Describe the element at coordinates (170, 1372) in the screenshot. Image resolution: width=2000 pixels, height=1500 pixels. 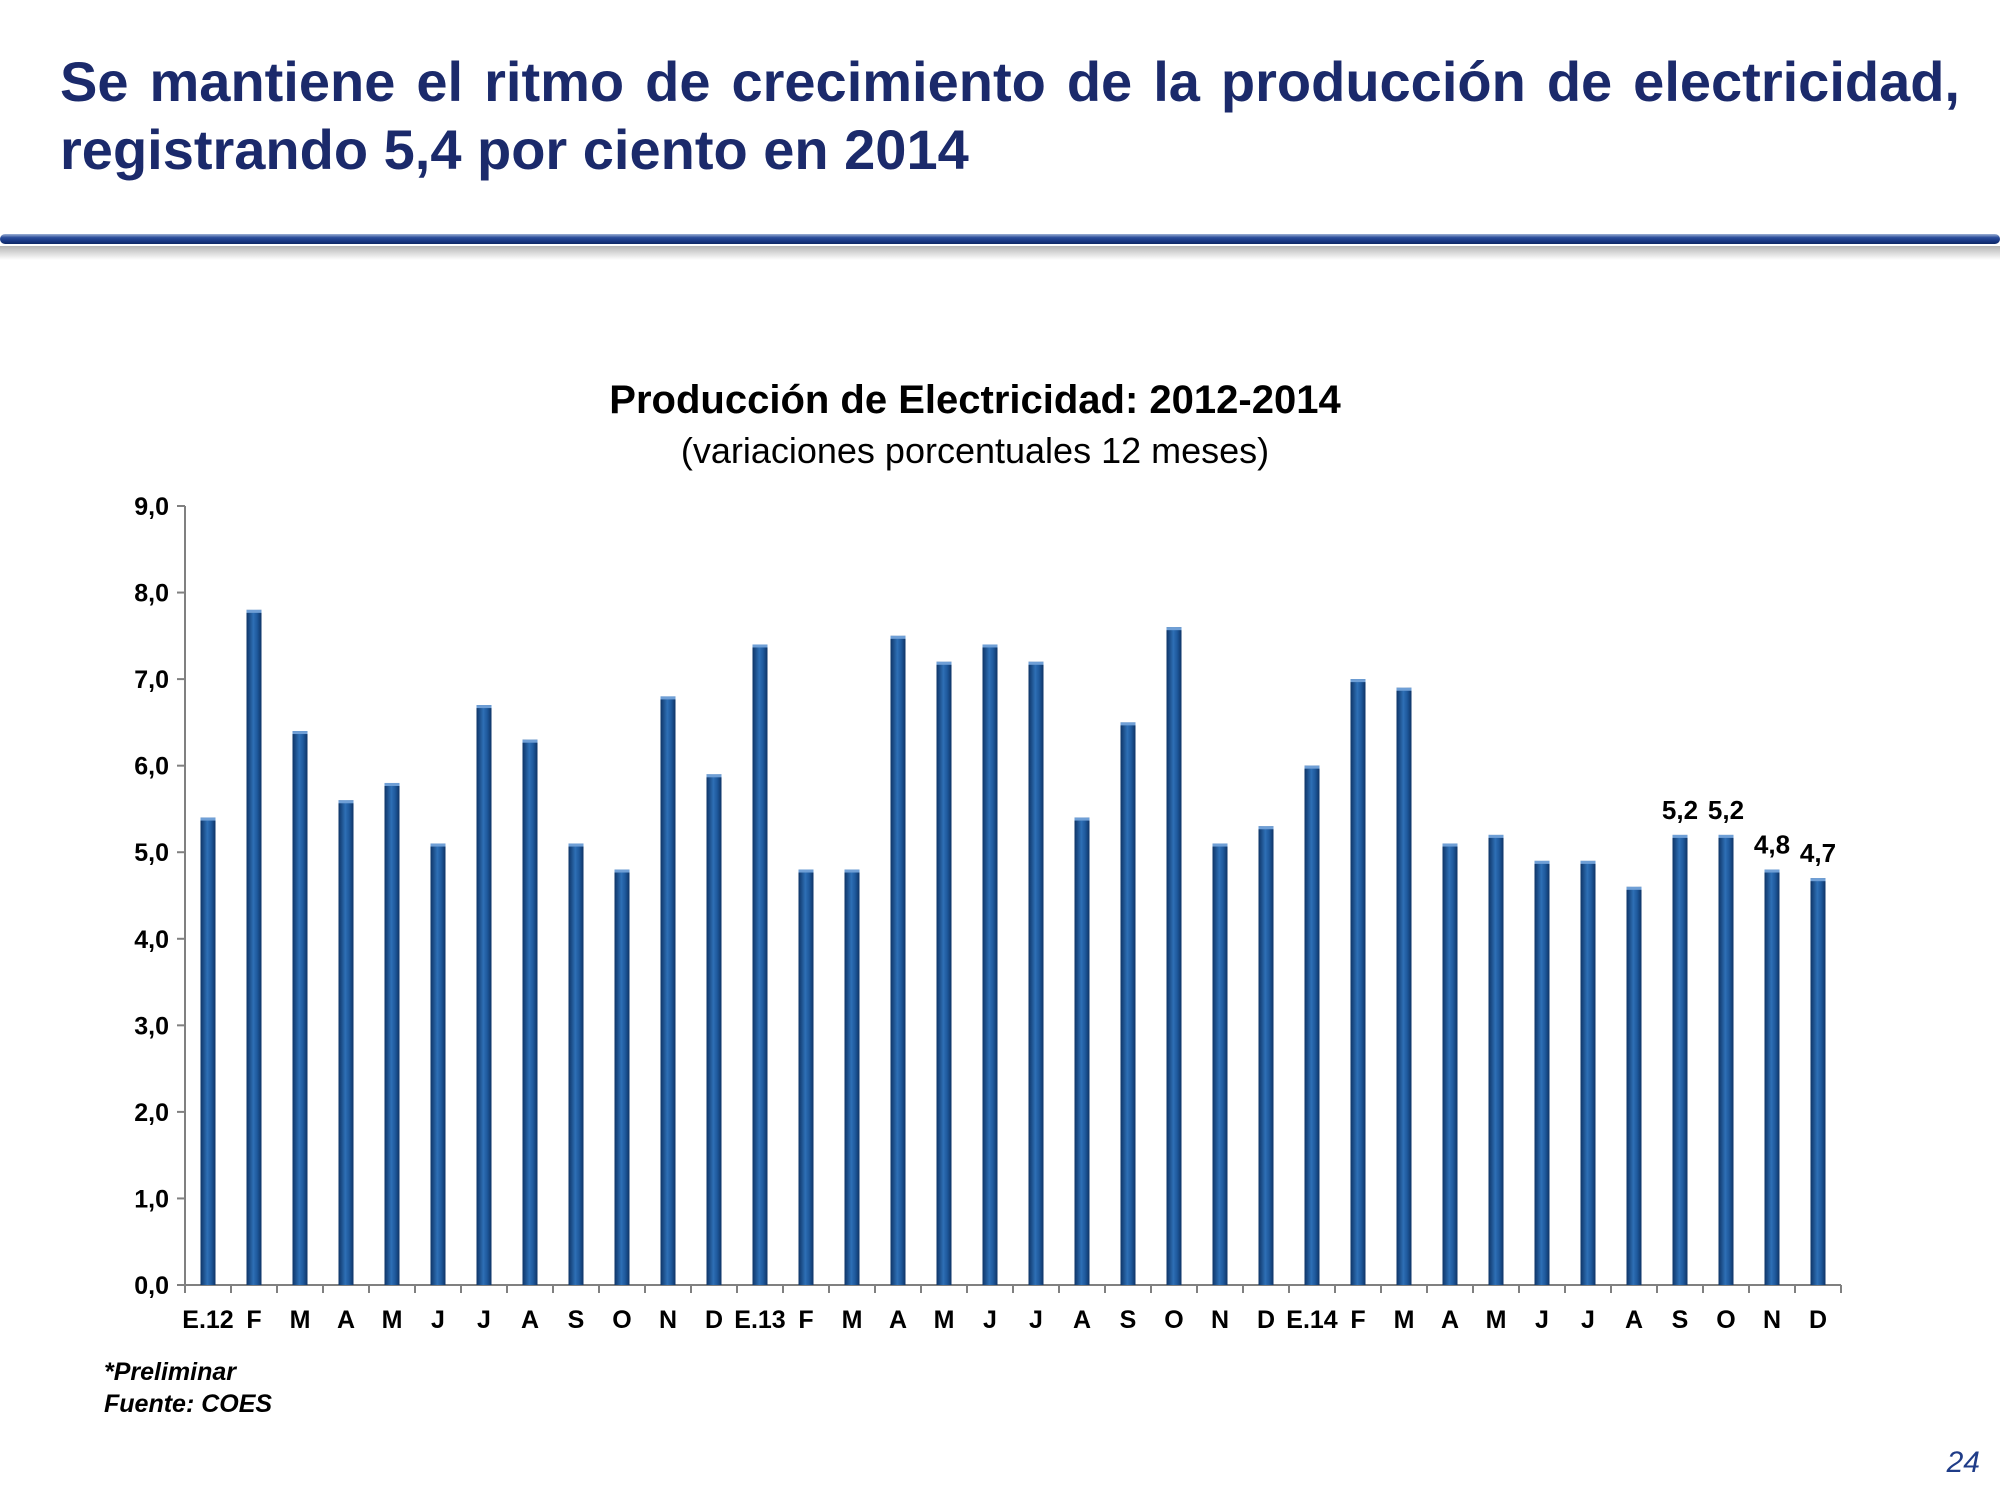
I see `preliminary-note: *Preliminar` at that location.